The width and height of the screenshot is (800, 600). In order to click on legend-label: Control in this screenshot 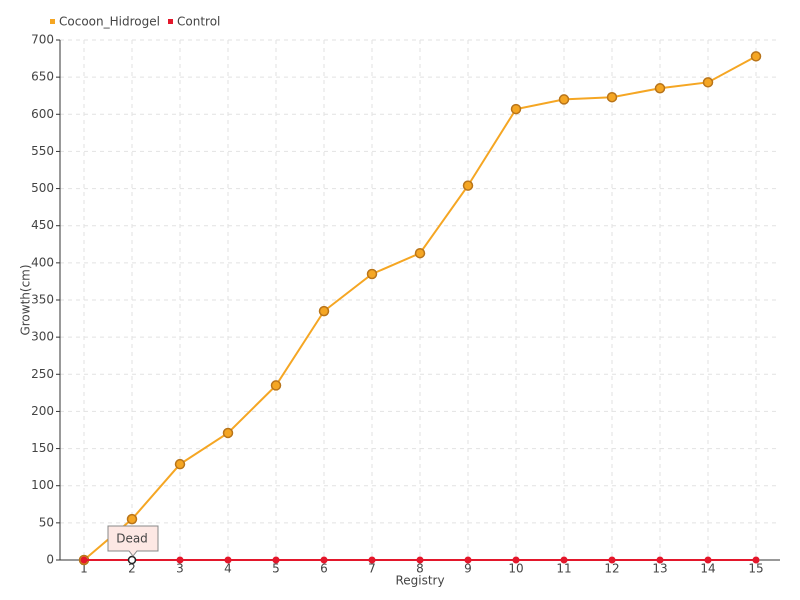, I will do `click(198, 22)`.